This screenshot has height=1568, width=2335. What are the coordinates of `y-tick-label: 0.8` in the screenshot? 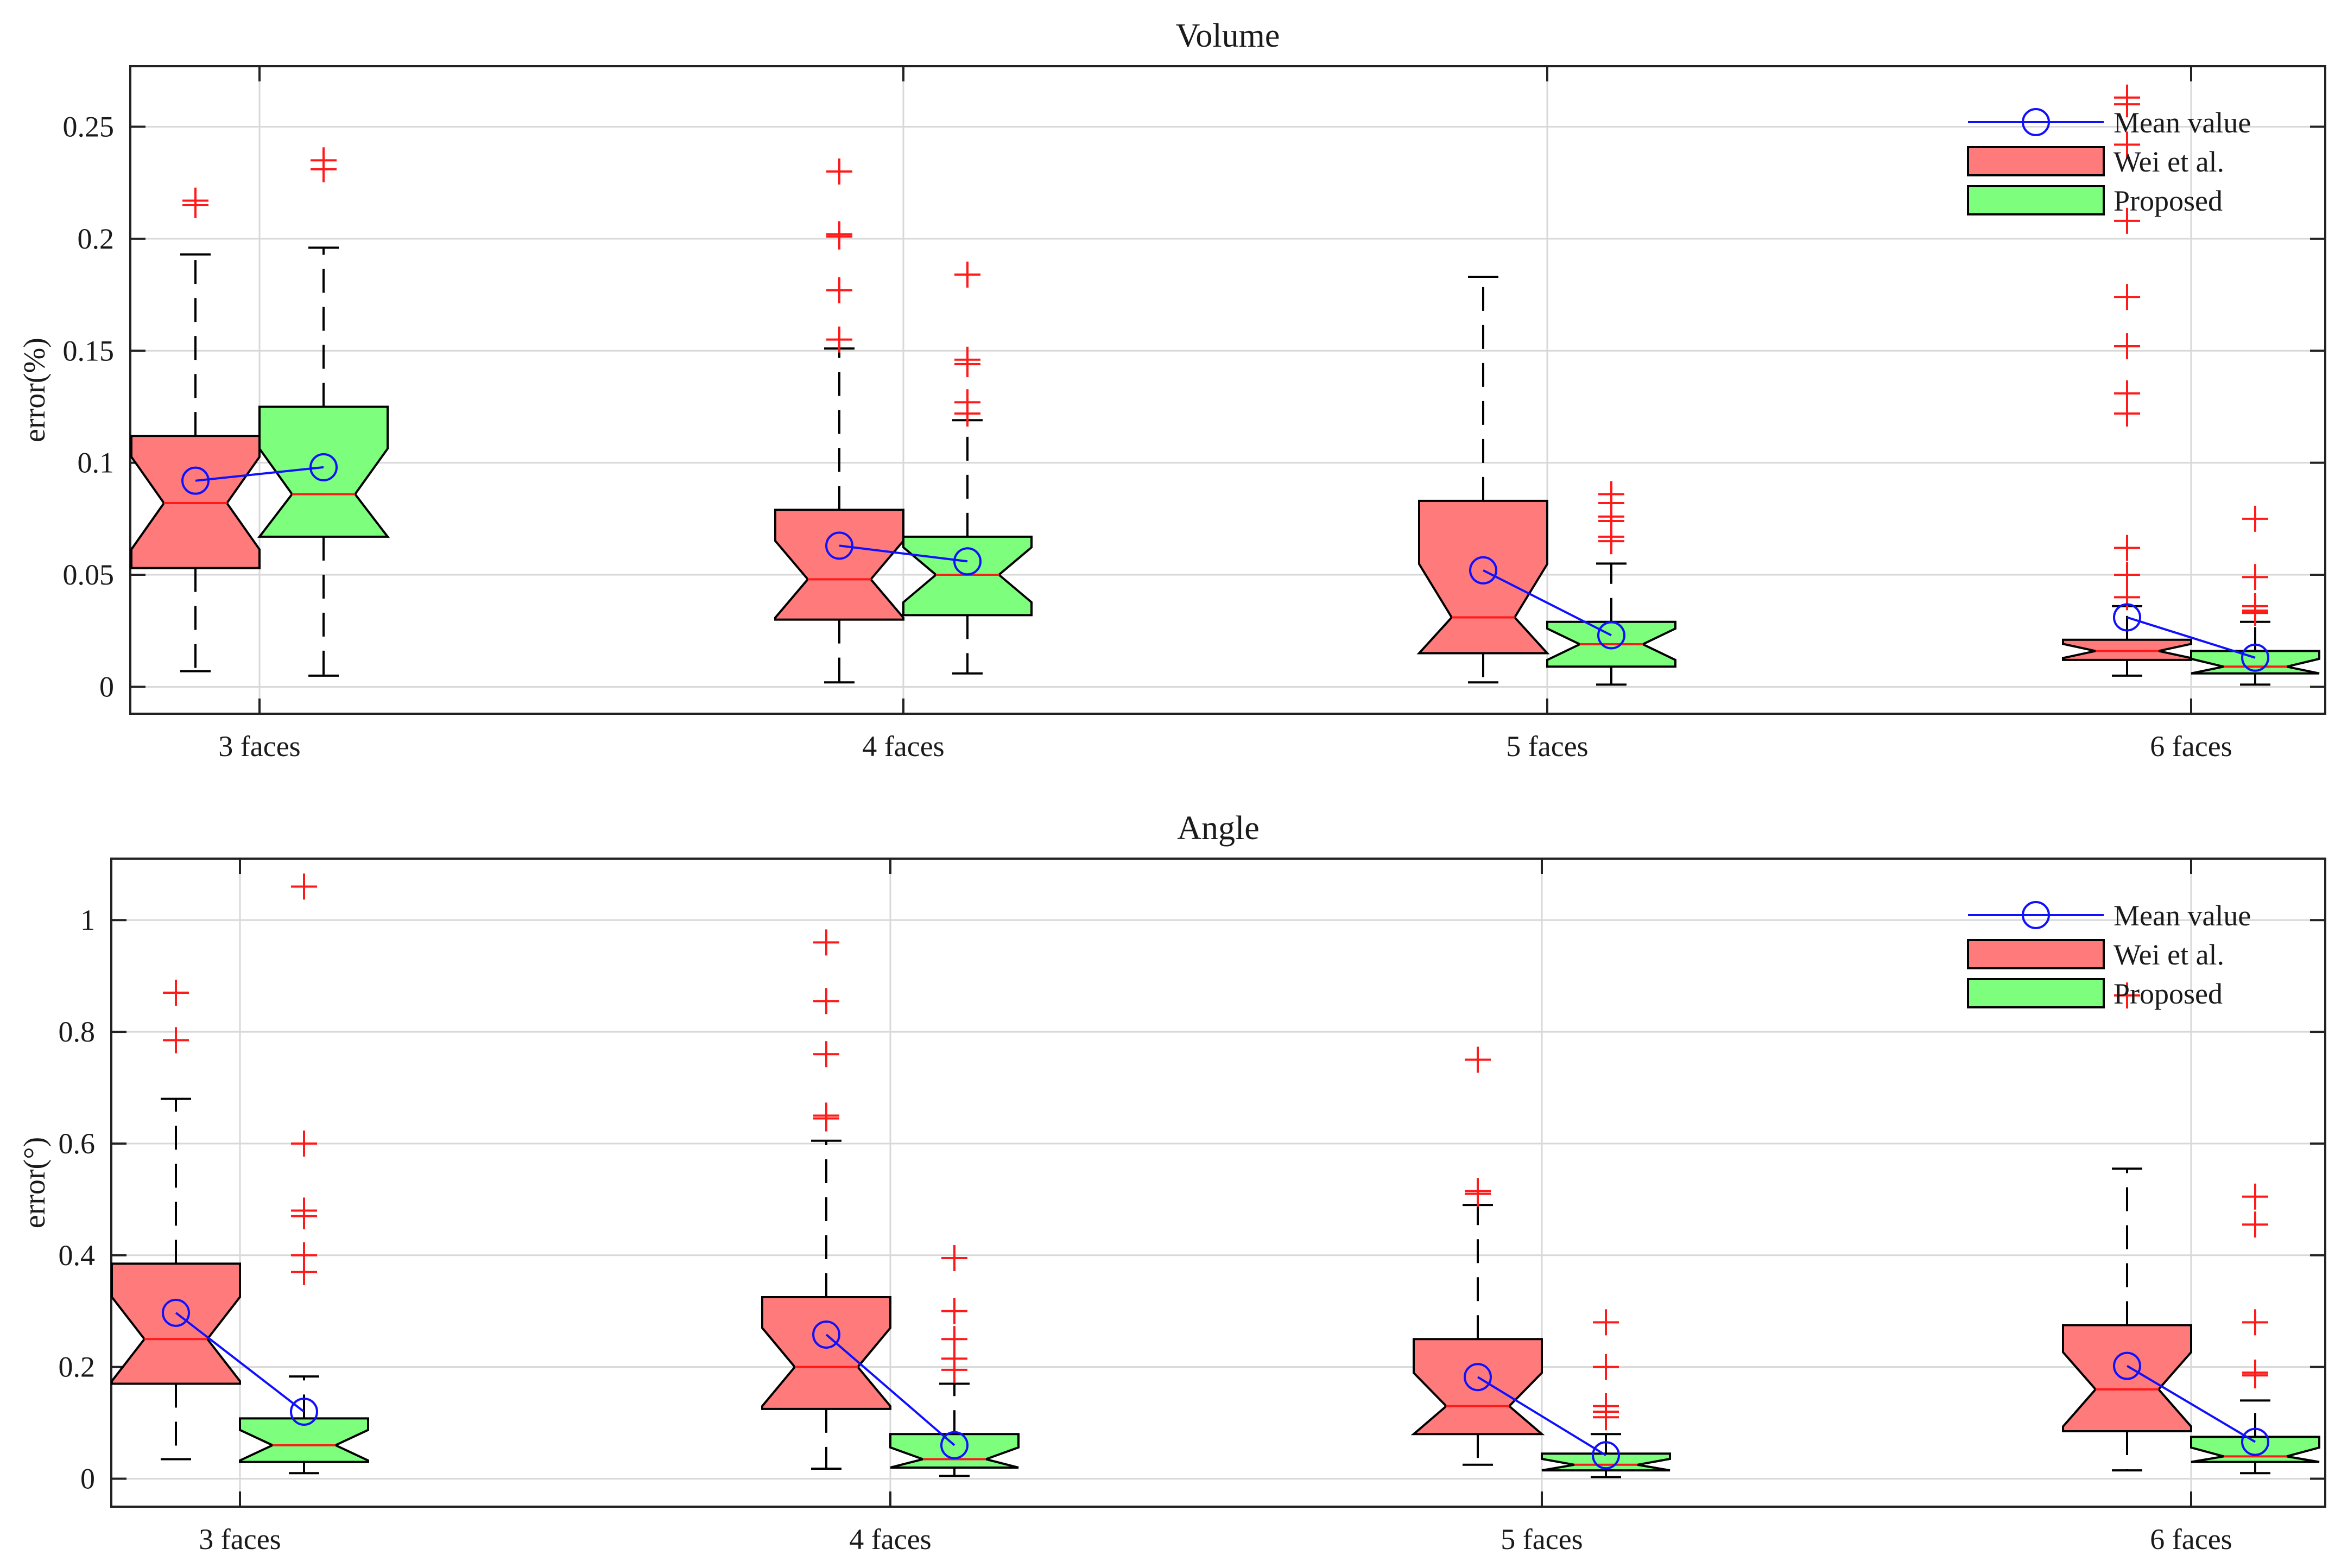 It's located at (77, 1031).